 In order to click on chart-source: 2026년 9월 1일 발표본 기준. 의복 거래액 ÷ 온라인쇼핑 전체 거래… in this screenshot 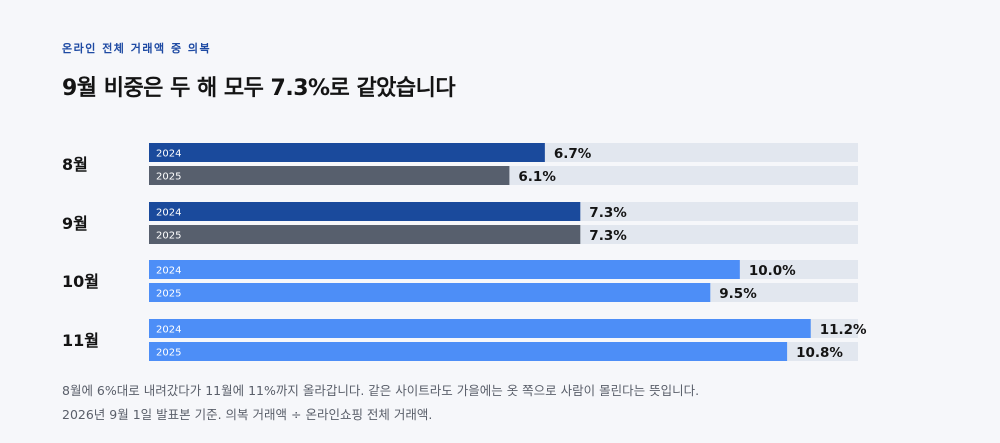, I will do `click(247, 414)`.